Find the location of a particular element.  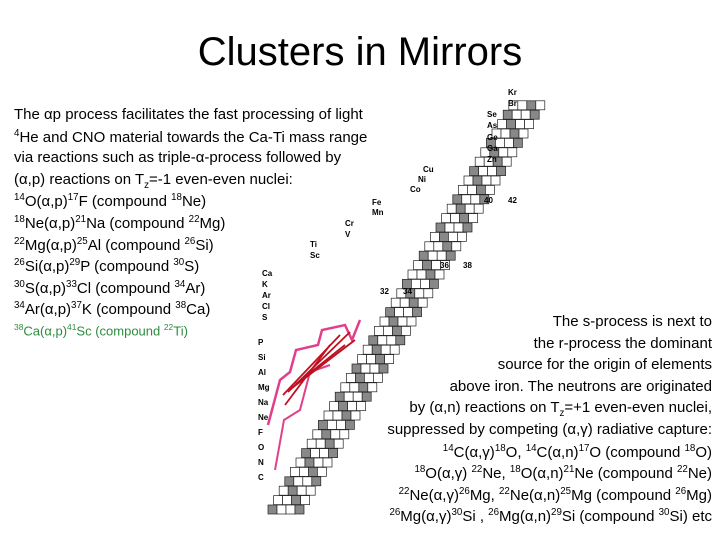

text-run: S(α,p) is located at coordinates (45, 288).